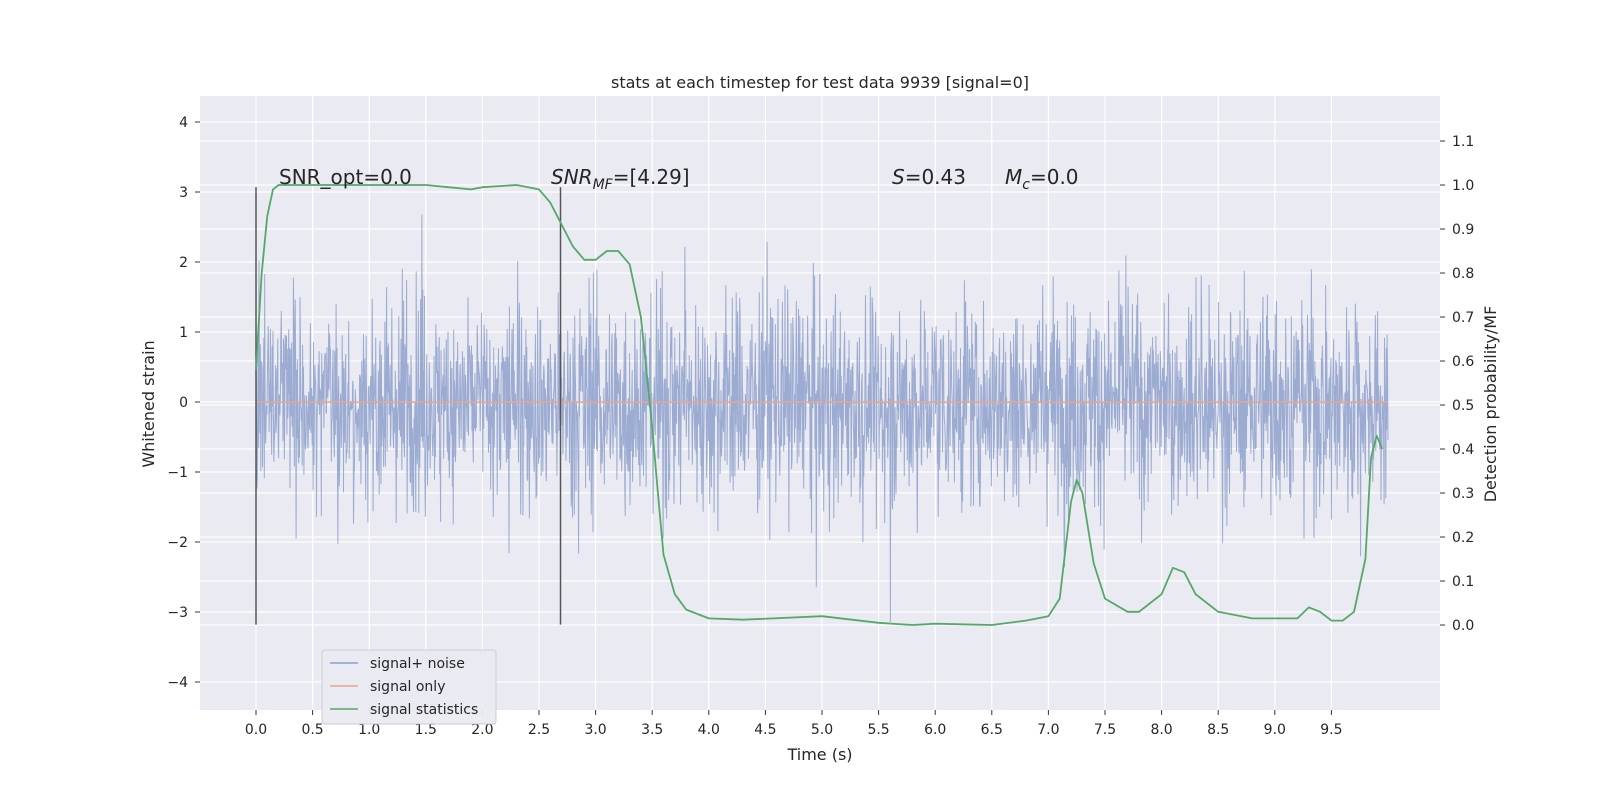 The height and width of the screenshot is (800, 1600). I want to click on y2-tick-labels: 0.0 0.1 0.2 0.3 0.4 0.5 0.6 0.7 0.8 0.9 1.0 1.1, so click(1457, 384).